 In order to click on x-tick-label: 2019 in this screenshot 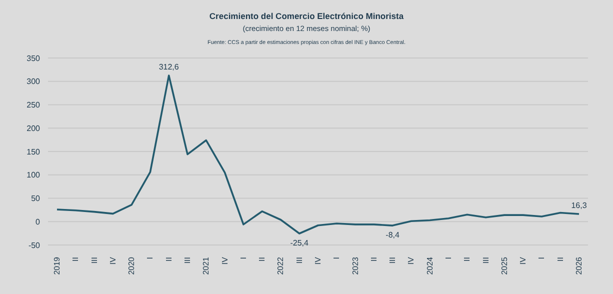, I will do `click(57, 265)`.